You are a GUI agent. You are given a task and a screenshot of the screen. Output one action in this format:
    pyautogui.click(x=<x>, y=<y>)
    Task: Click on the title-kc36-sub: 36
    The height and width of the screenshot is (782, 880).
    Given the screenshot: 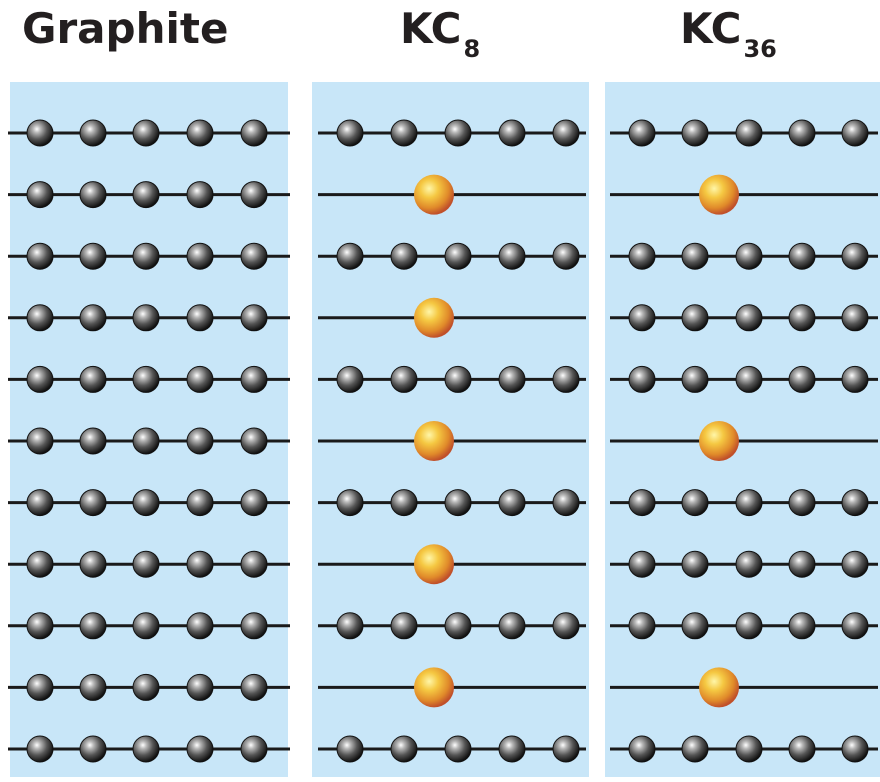 What is the action you would take?
    pyautogui.click(x=760, y=49)
    